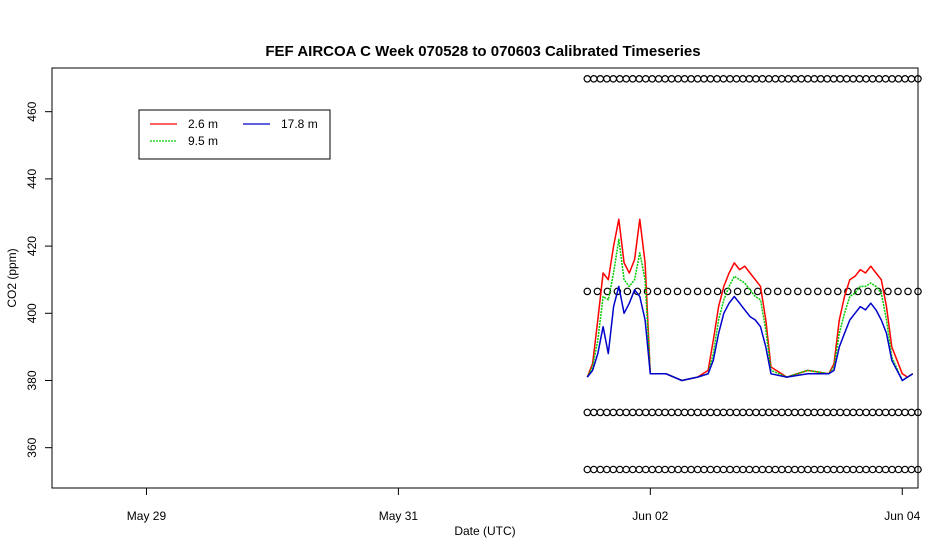 The width and height of the screenshot is (936, 540). Describe the element at coordinates (399, 516) in the screenshot. I see `x-tick-label-1: May 31` at that location.